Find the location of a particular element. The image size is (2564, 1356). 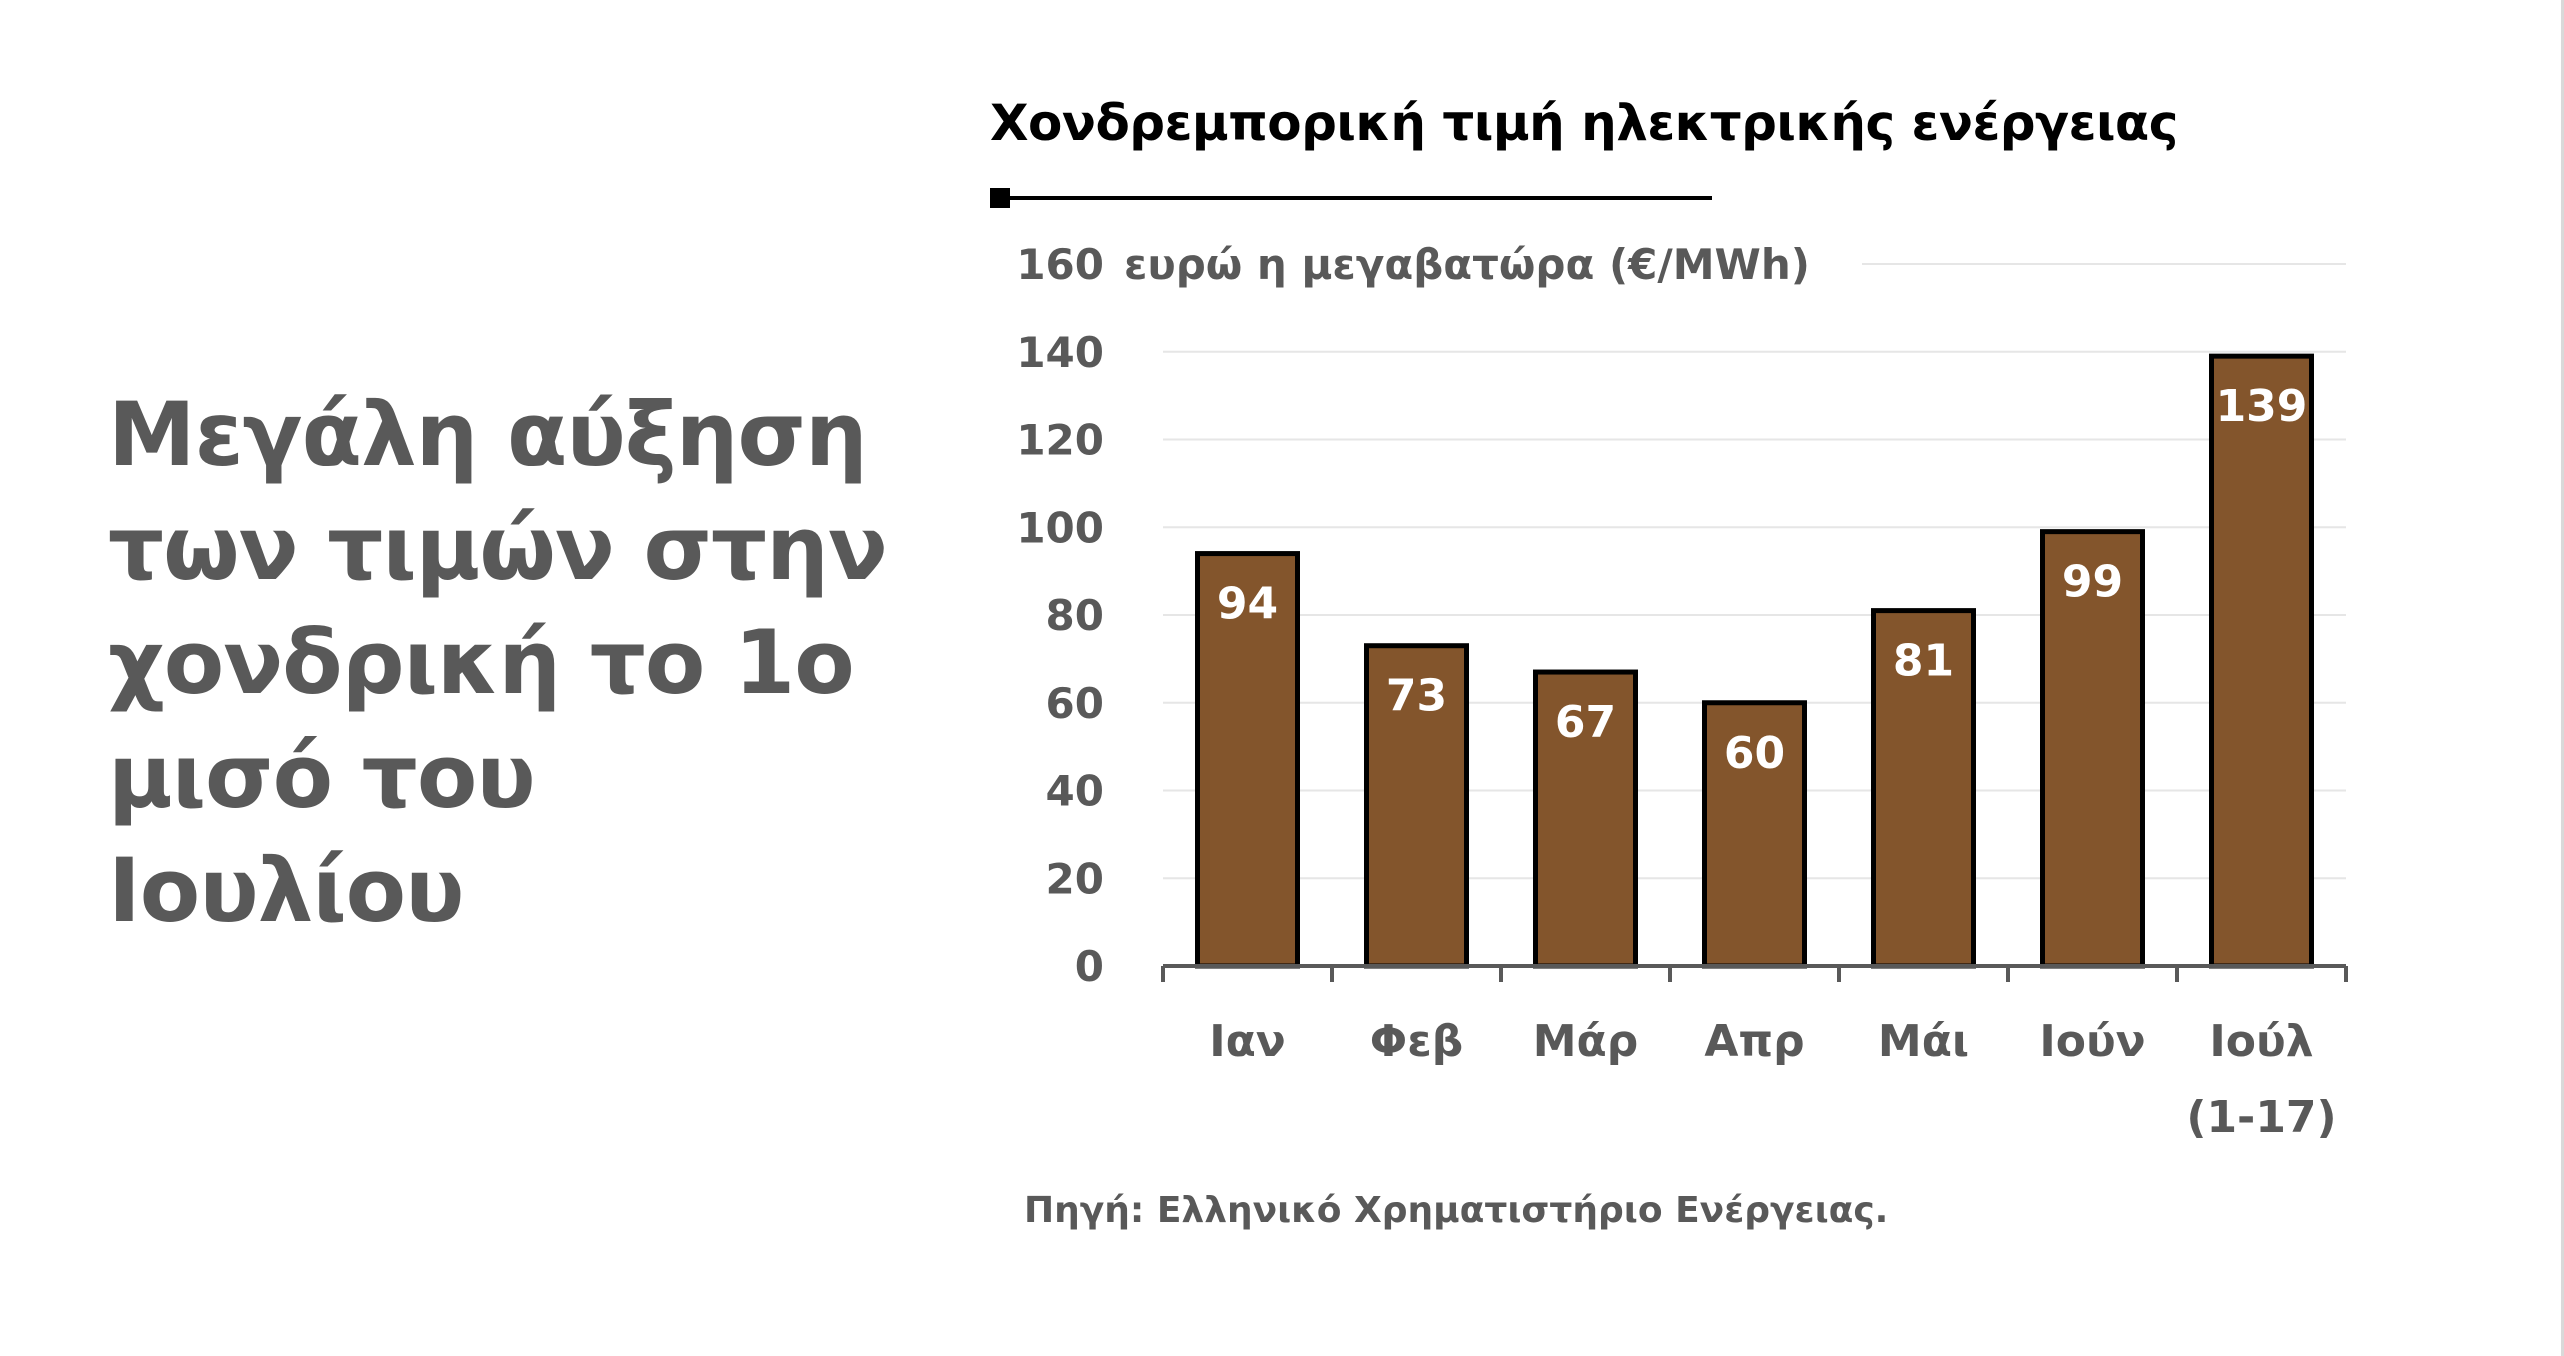

headline-line: μισό του is located at coordinates (322, 776).